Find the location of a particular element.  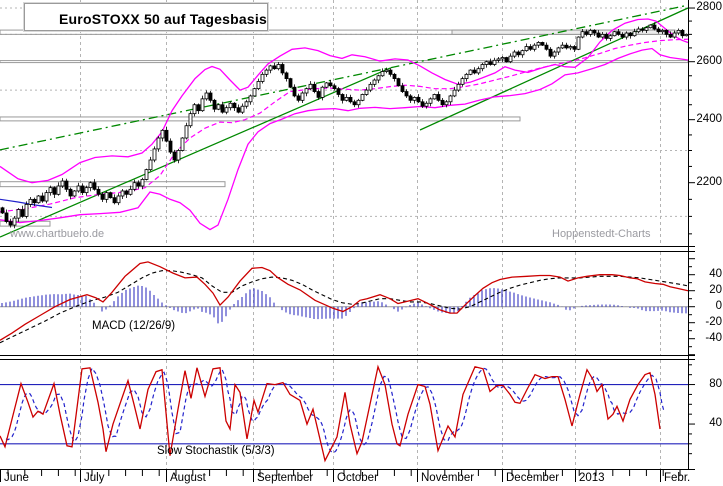

price-tick-label: 2400 is located at coordinates (709, 118).